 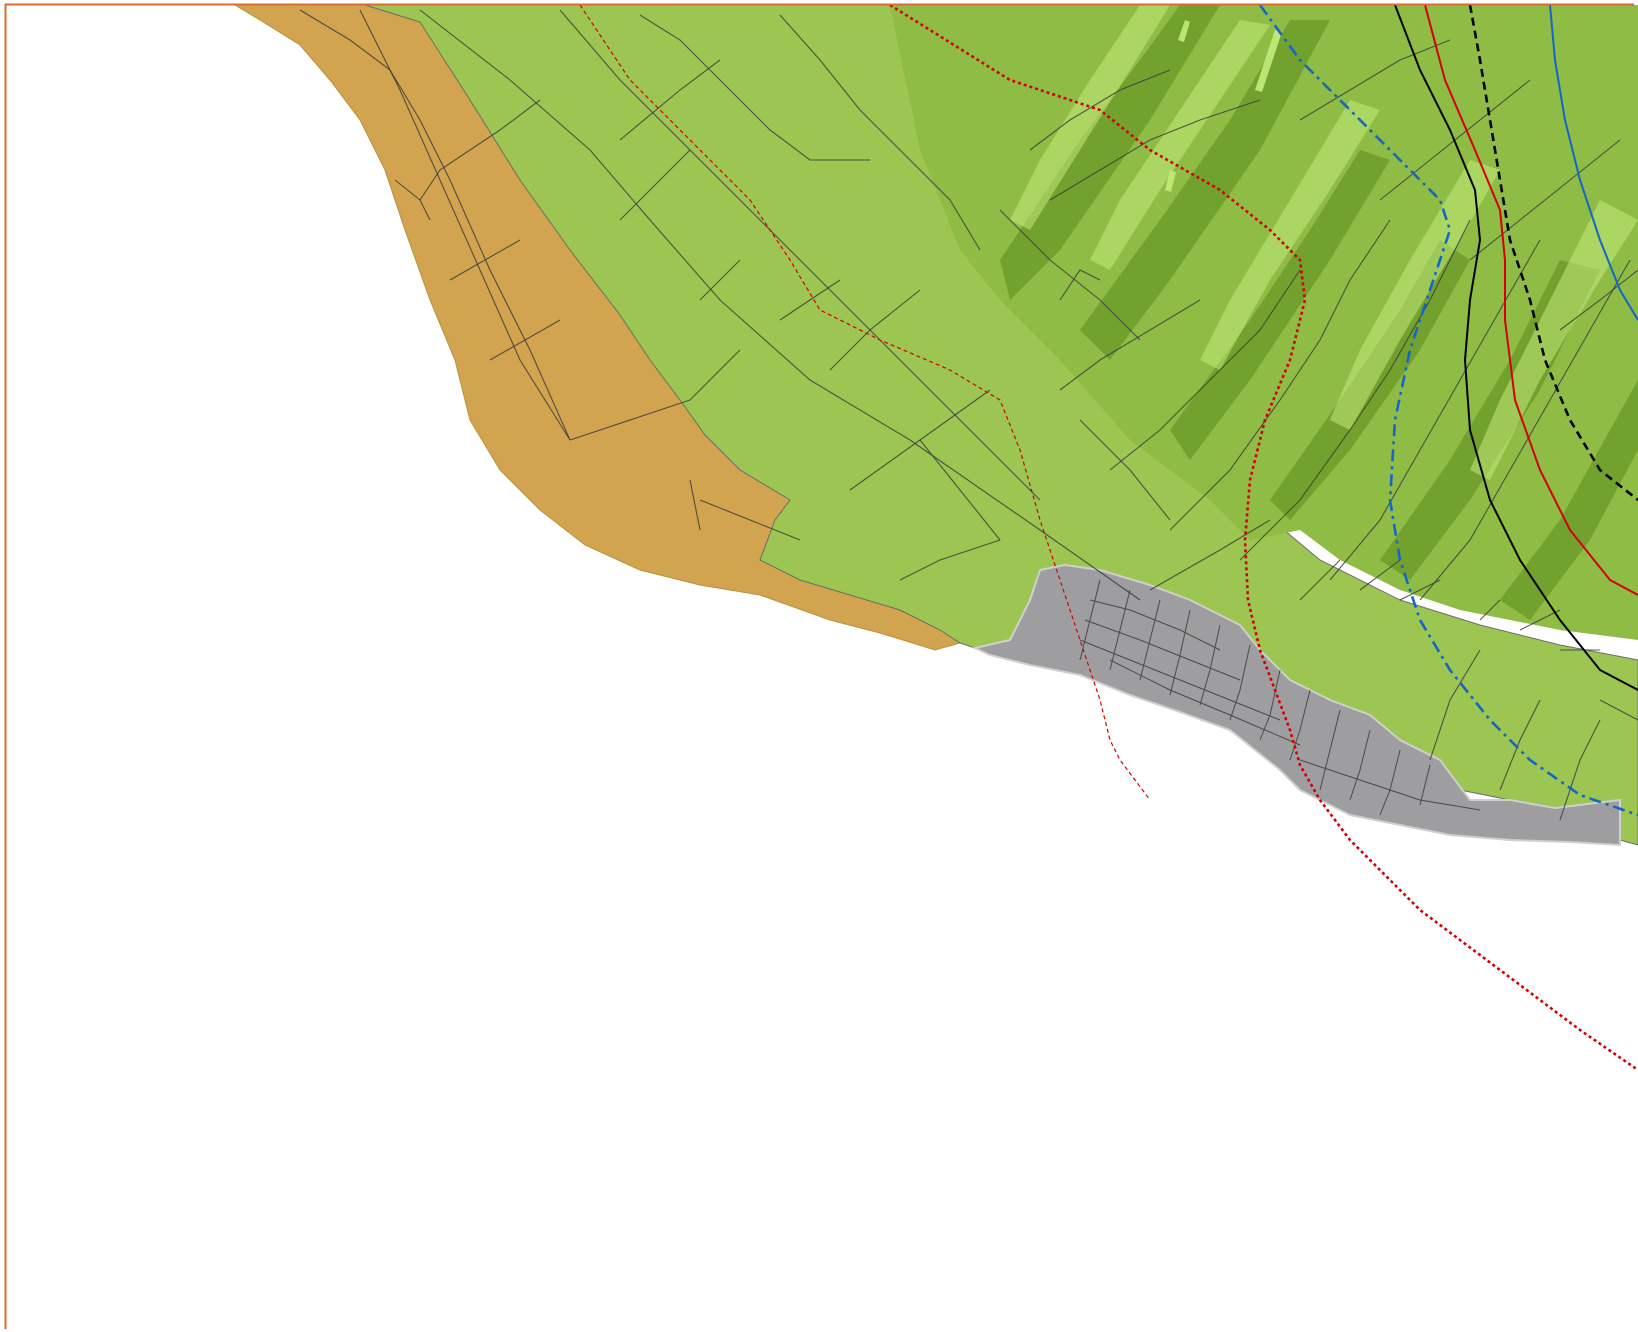 I want to click on line-black-dashed, so click(x=1553, y=253).